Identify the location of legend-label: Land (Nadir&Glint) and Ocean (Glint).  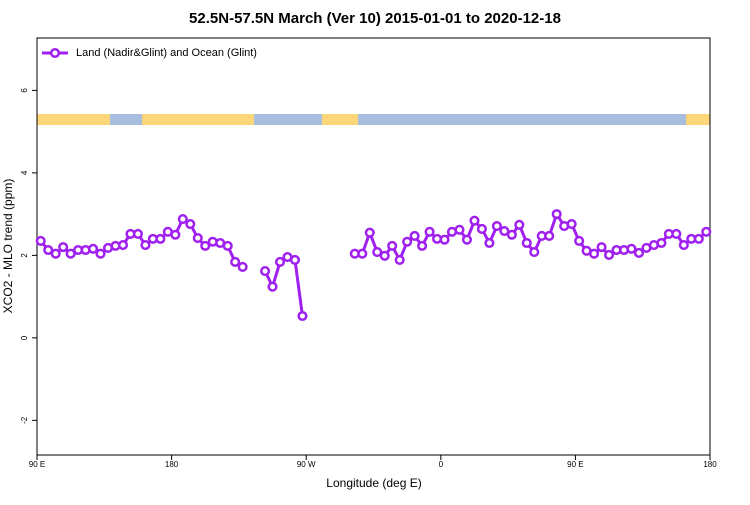
(166, 53).